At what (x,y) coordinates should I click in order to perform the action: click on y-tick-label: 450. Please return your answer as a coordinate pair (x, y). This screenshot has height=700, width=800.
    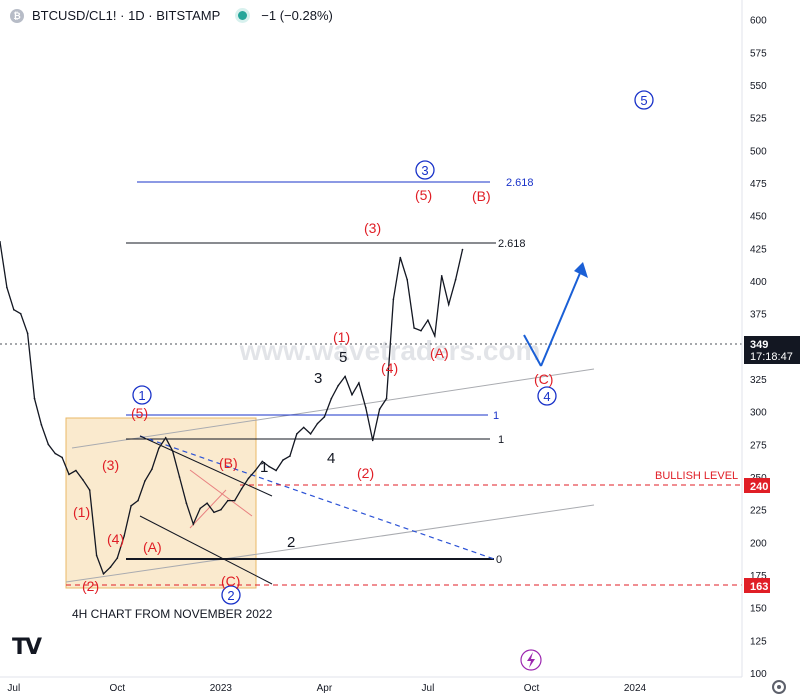
    Looking at the image, I should click on (758, 217).